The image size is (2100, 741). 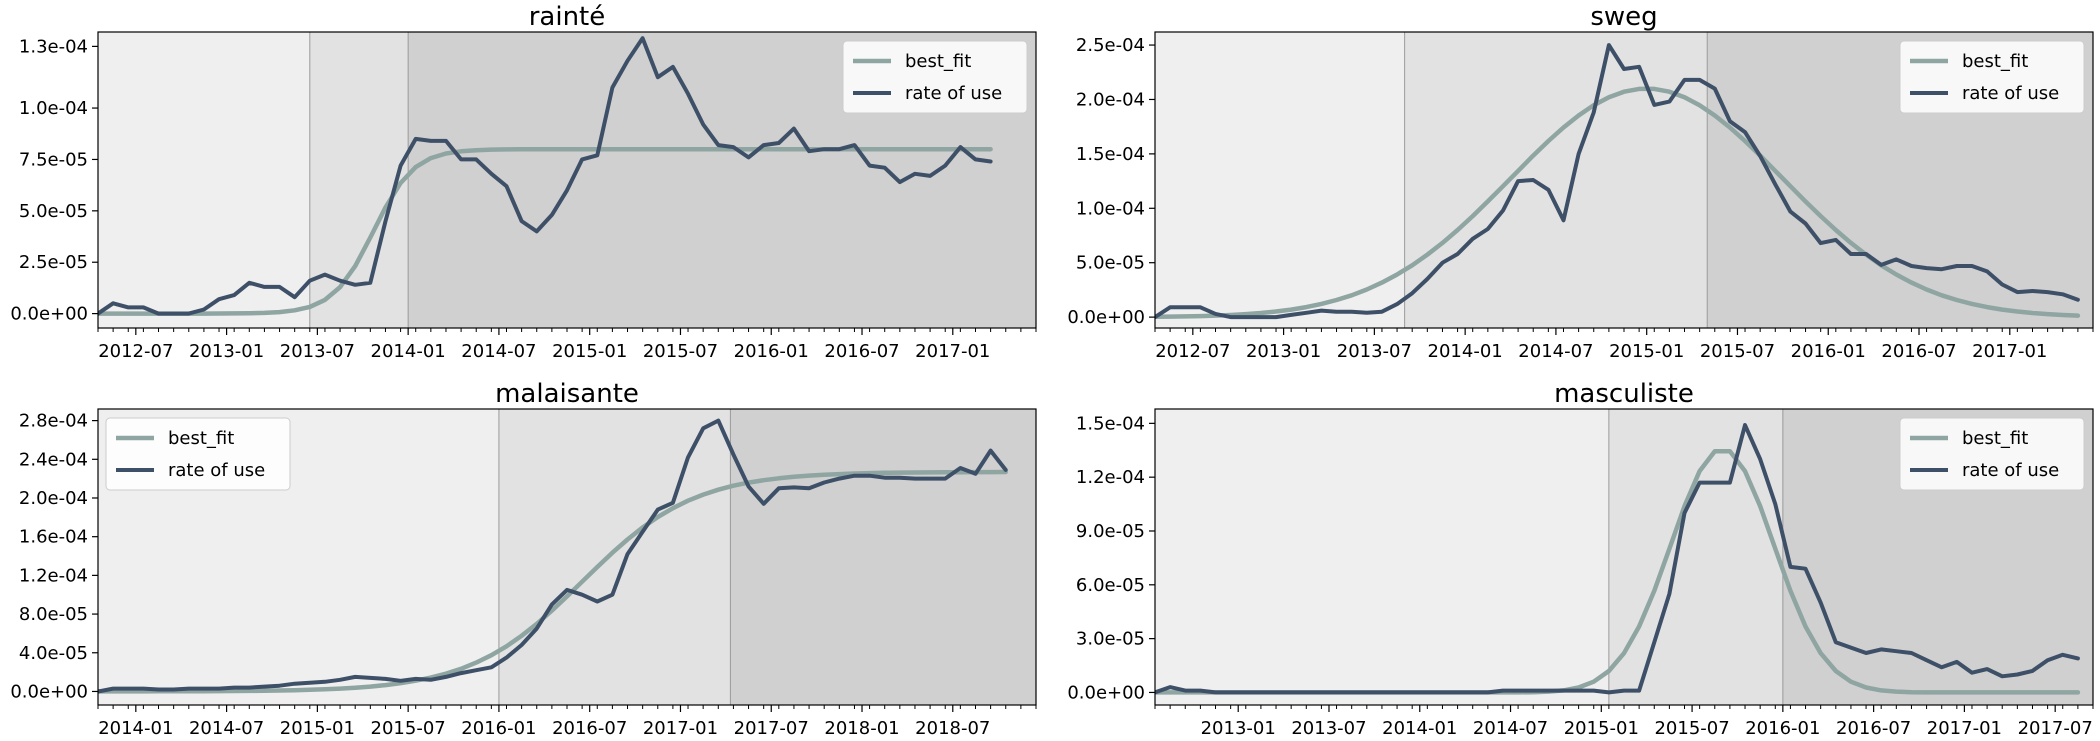 I want to click on y-tick-label: 1.6e-04, so click(x=53, y=537).